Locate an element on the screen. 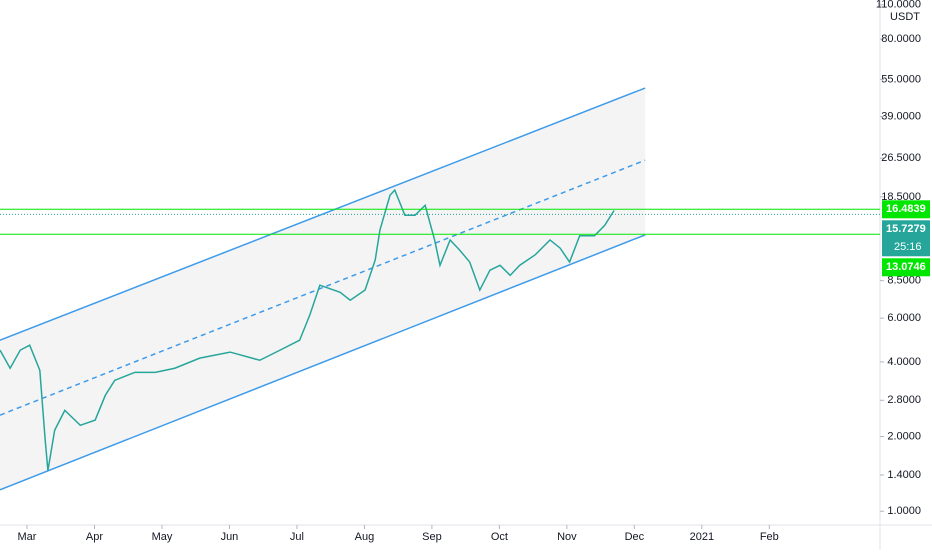  y-tick-label: 2.8000 is located at coordinates (904, 400).